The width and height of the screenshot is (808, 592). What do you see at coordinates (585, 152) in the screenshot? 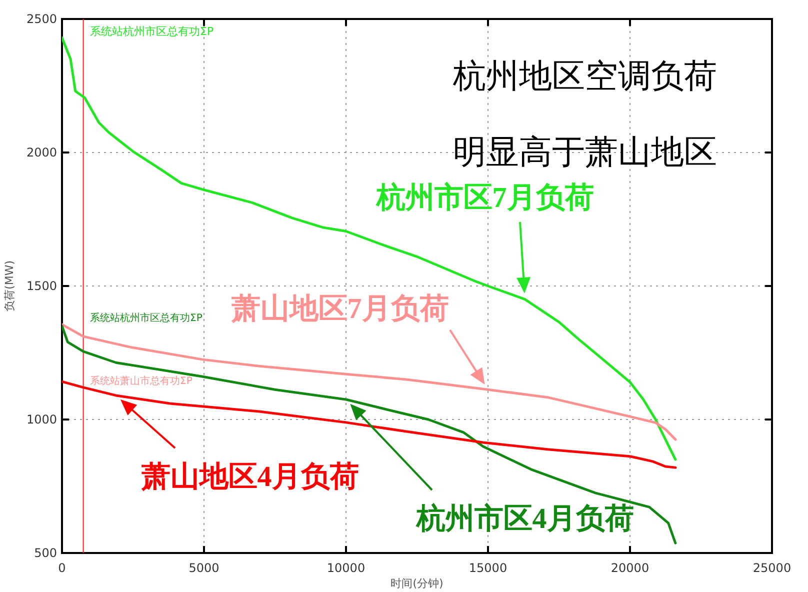
I see `annotation: 明显高于萧山地区` at bounding box center [585, 152].